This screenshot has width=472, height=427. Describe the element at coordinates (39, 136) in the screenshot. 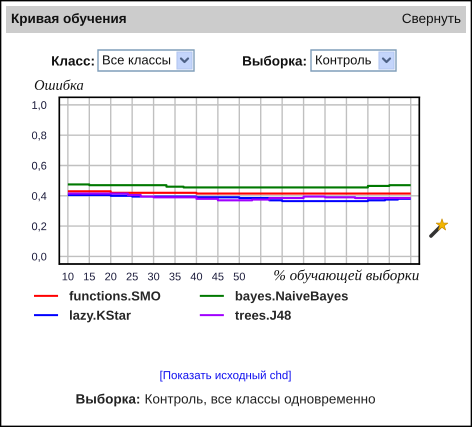

I see `y-tick-label: 0,8` at that location.